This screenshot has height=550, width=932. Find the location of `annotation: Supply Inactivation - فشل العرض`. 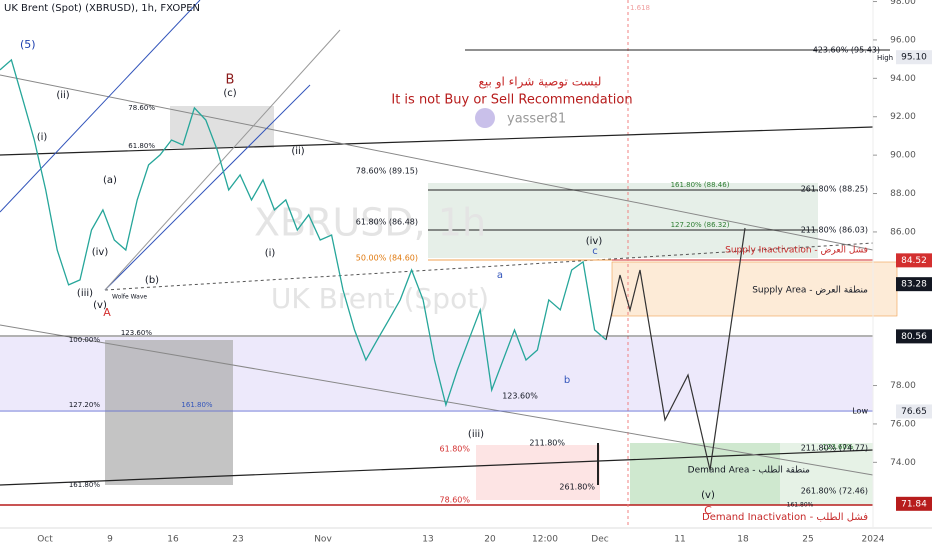

annotation: Supply Inactivation - فشل العرض is located at coordinates (796, 251).